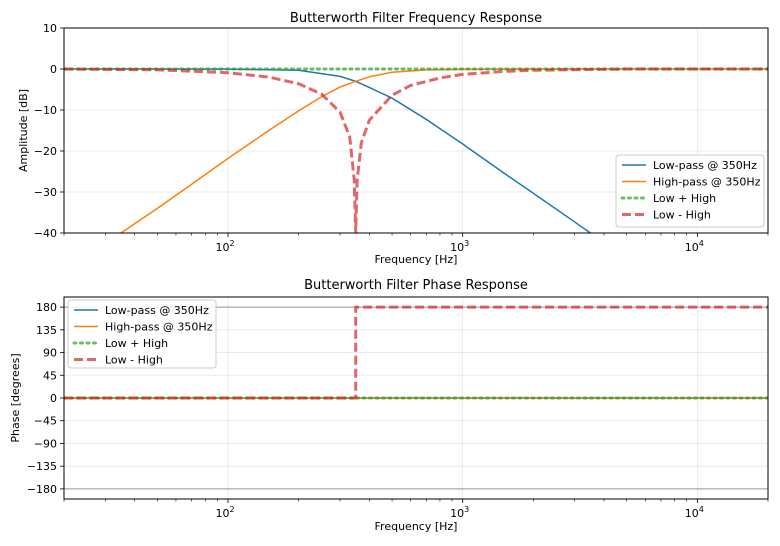  Describe the element at coordinates (46, 307) in the screenshot. I see `y-tick-label: 180` at that location.